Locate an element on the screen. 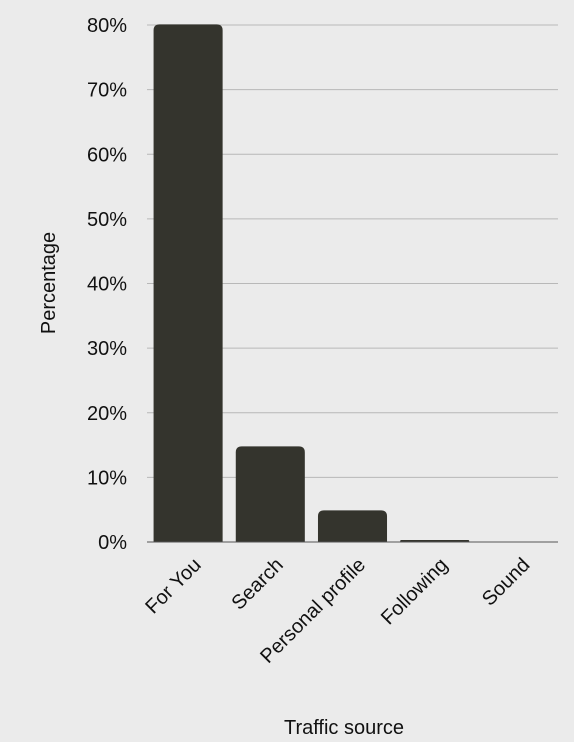 This screenshot has height=742, width=574. y-tick-label: 80% is located at coordinates (107, 26).